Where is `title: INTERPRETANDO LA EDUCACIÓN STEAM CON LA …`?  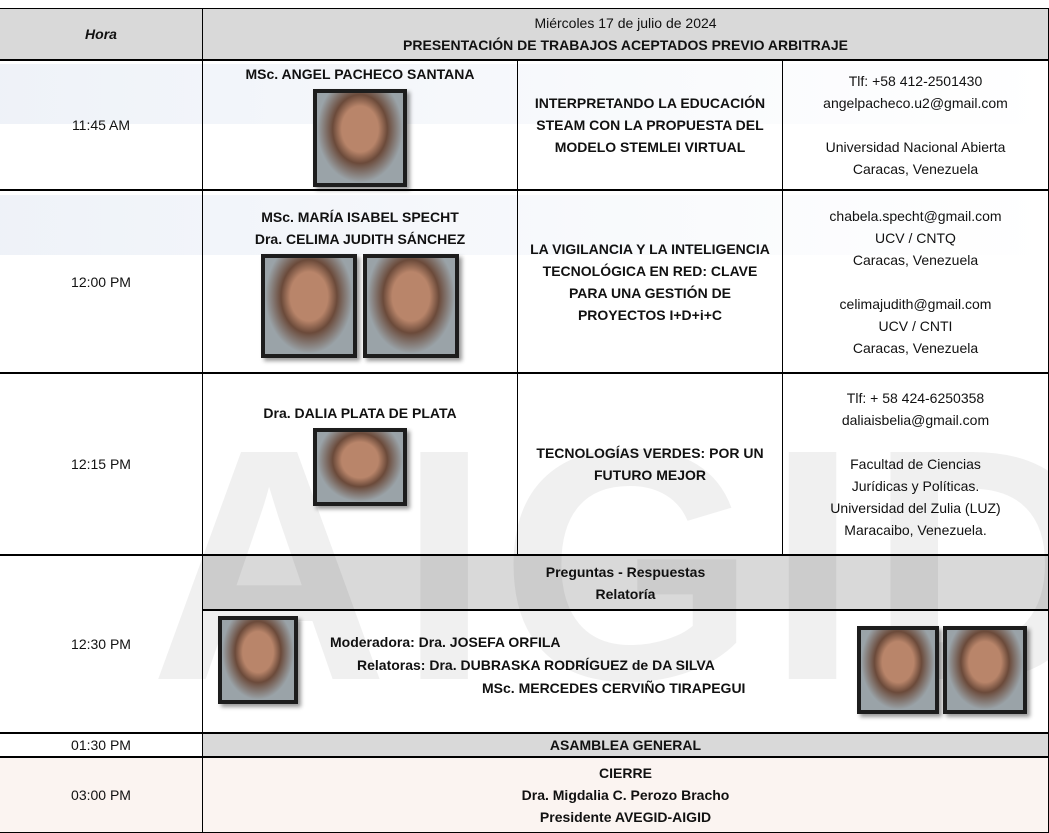 title: INTERPRETANDO LA EDUCACIÓN STEAM CON LA … is located at coordinates (650, 125).